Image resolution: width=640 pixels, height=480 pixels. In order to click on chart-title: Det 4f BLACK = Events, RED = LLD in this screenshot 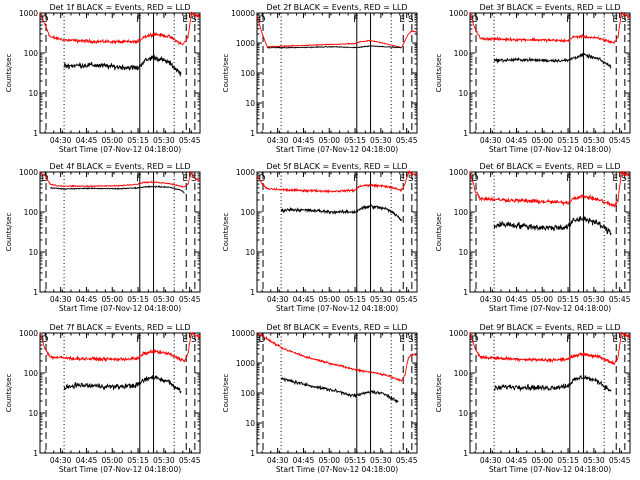, I will do `click(119, 166)`.